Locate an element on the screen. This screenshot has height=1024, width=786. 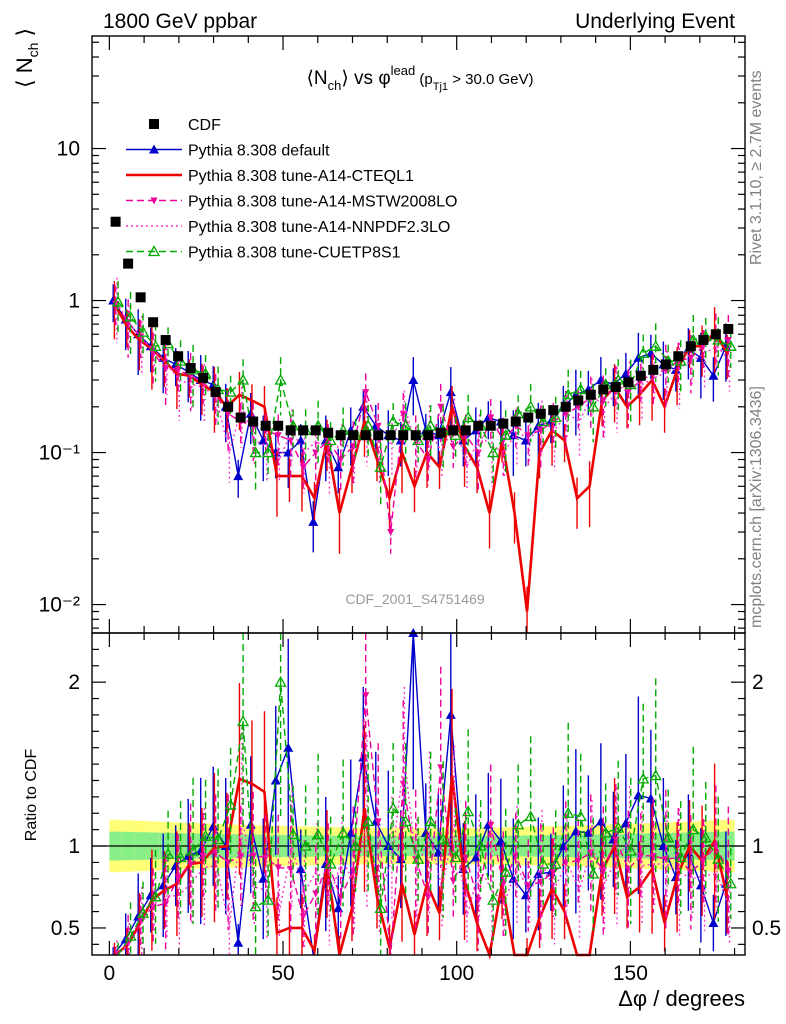
legend-label: Pythia 8.308 tune-A14-NNPDF2.3LO is located at coordinates (319, 227).